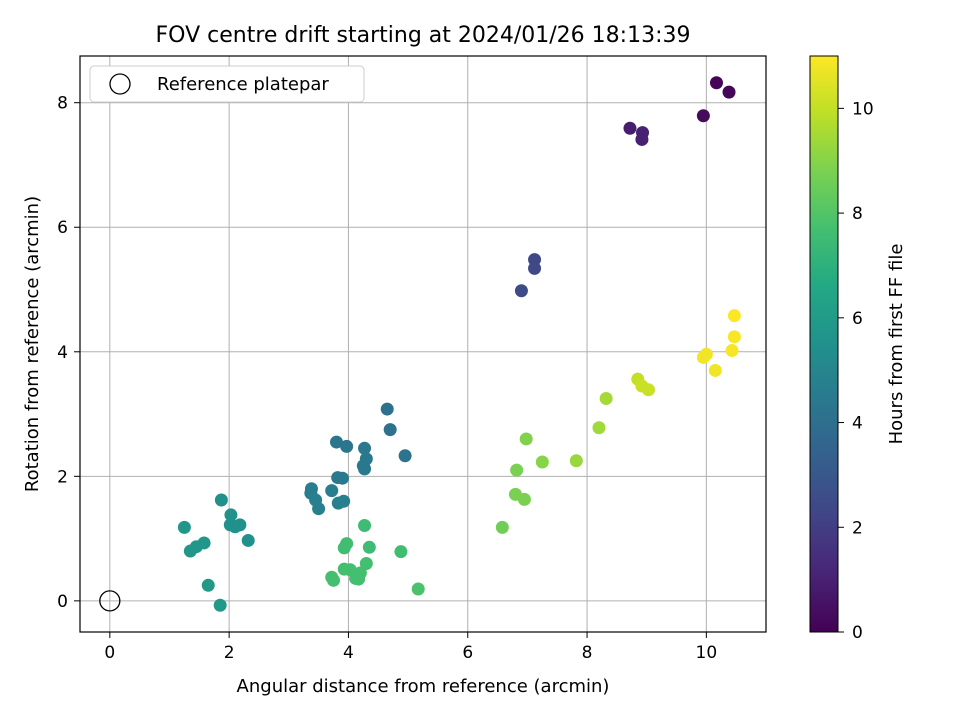 This screenshot has height=720, width=960. What do you see at coordinates (856, 371) in the screenshot?
I see `colorbar-ticks: 0 2 4 6 8 10` at bounding box center [856, 371].